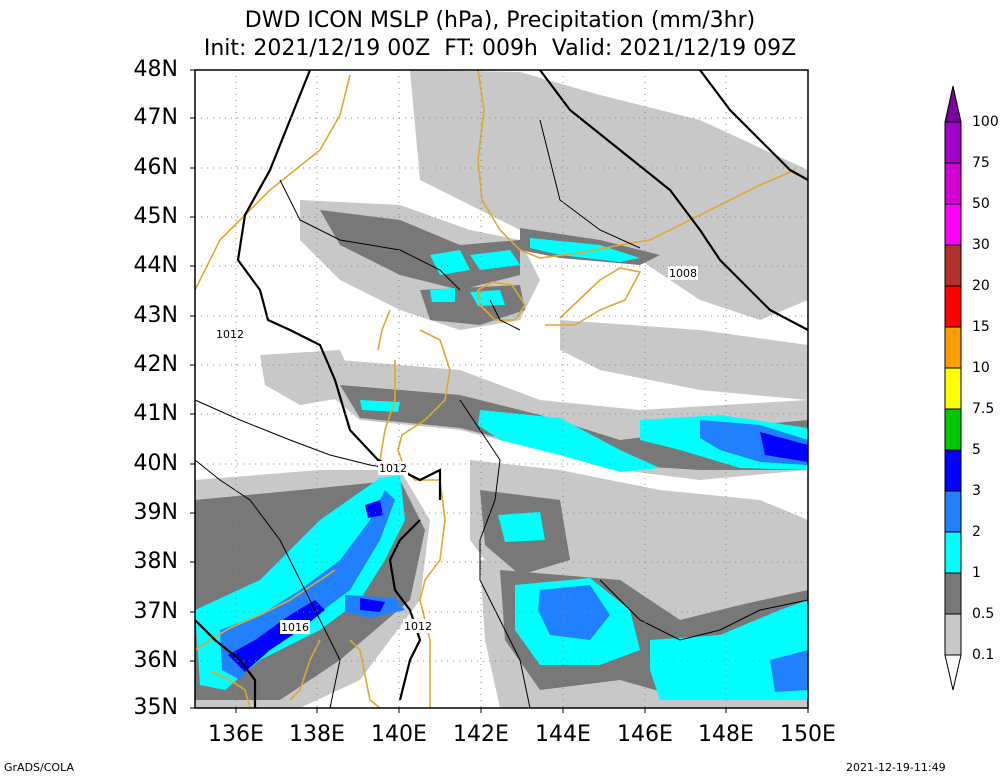 The width and height of the screenshot is (1000, 779). Describe the element at coordinates (983, 614) in the screenshot. I see `colorbar-label: 0.5` at that location.